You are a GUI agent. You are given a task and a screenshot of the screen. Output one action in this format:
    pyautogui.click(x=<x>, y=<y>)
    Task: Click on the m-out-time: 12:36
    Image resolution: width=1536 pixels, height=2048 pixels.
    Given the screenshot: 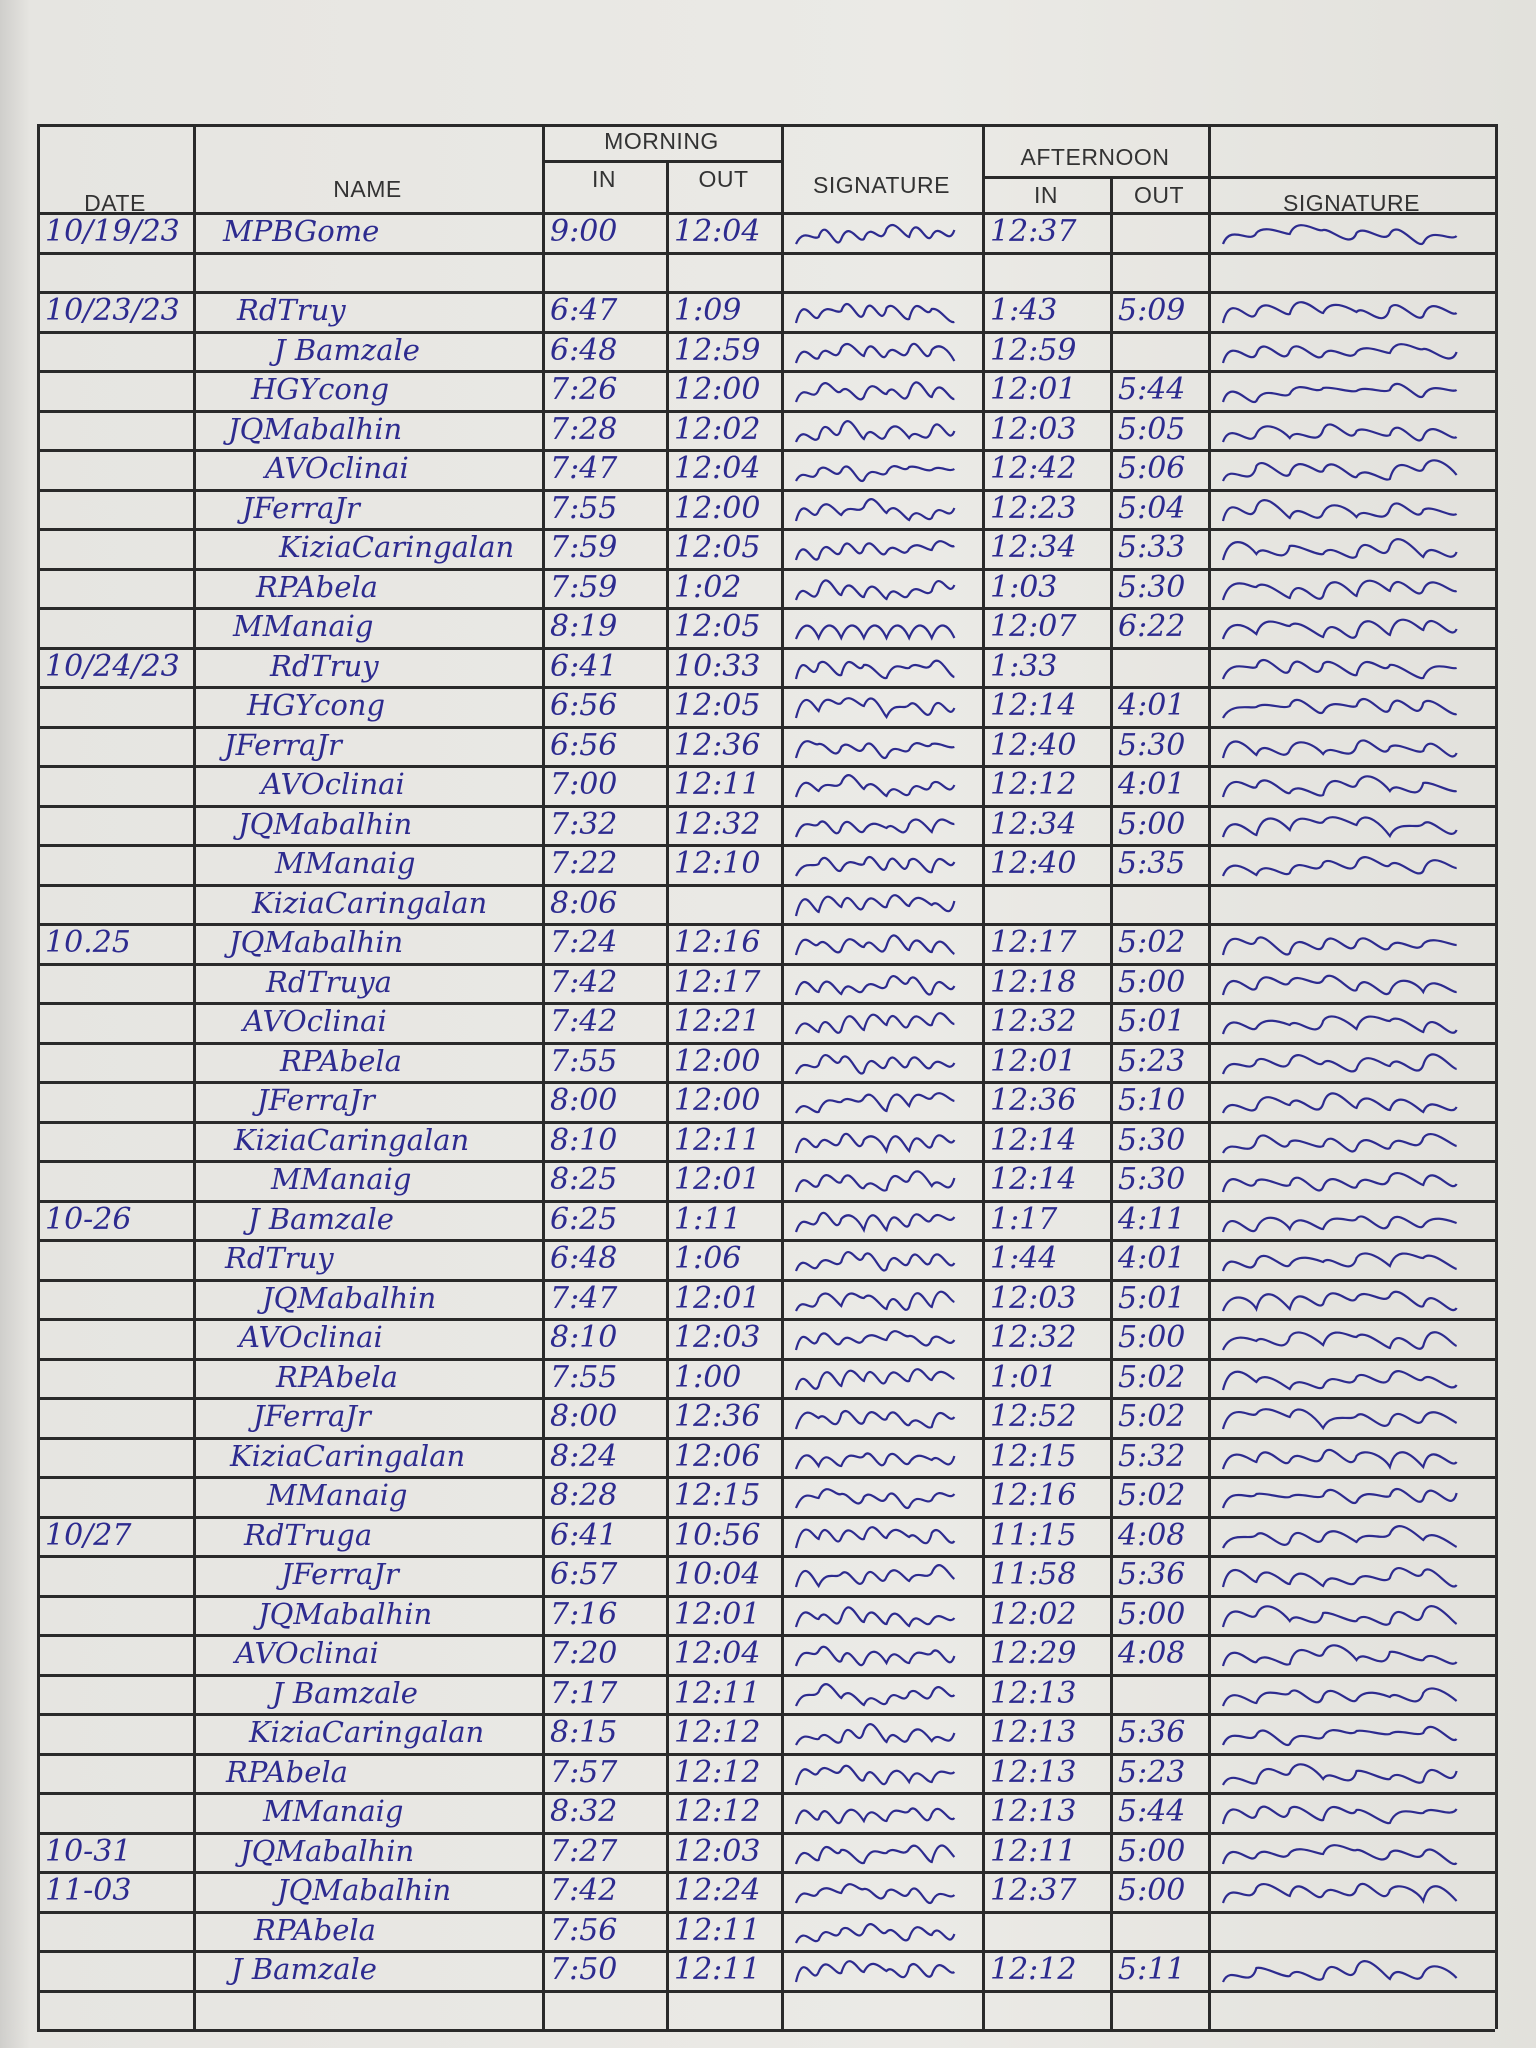 What is the action you would take?
    pyautogui.click(x=717, y=1416)
    